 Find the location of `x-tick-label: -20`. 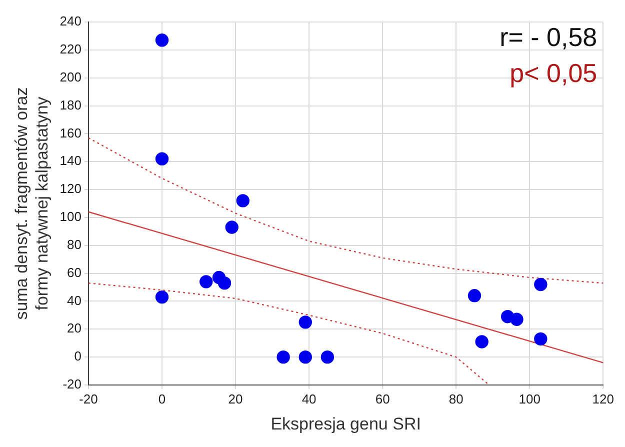

x-tick-label: -20 is located at coordinates (88, 398).